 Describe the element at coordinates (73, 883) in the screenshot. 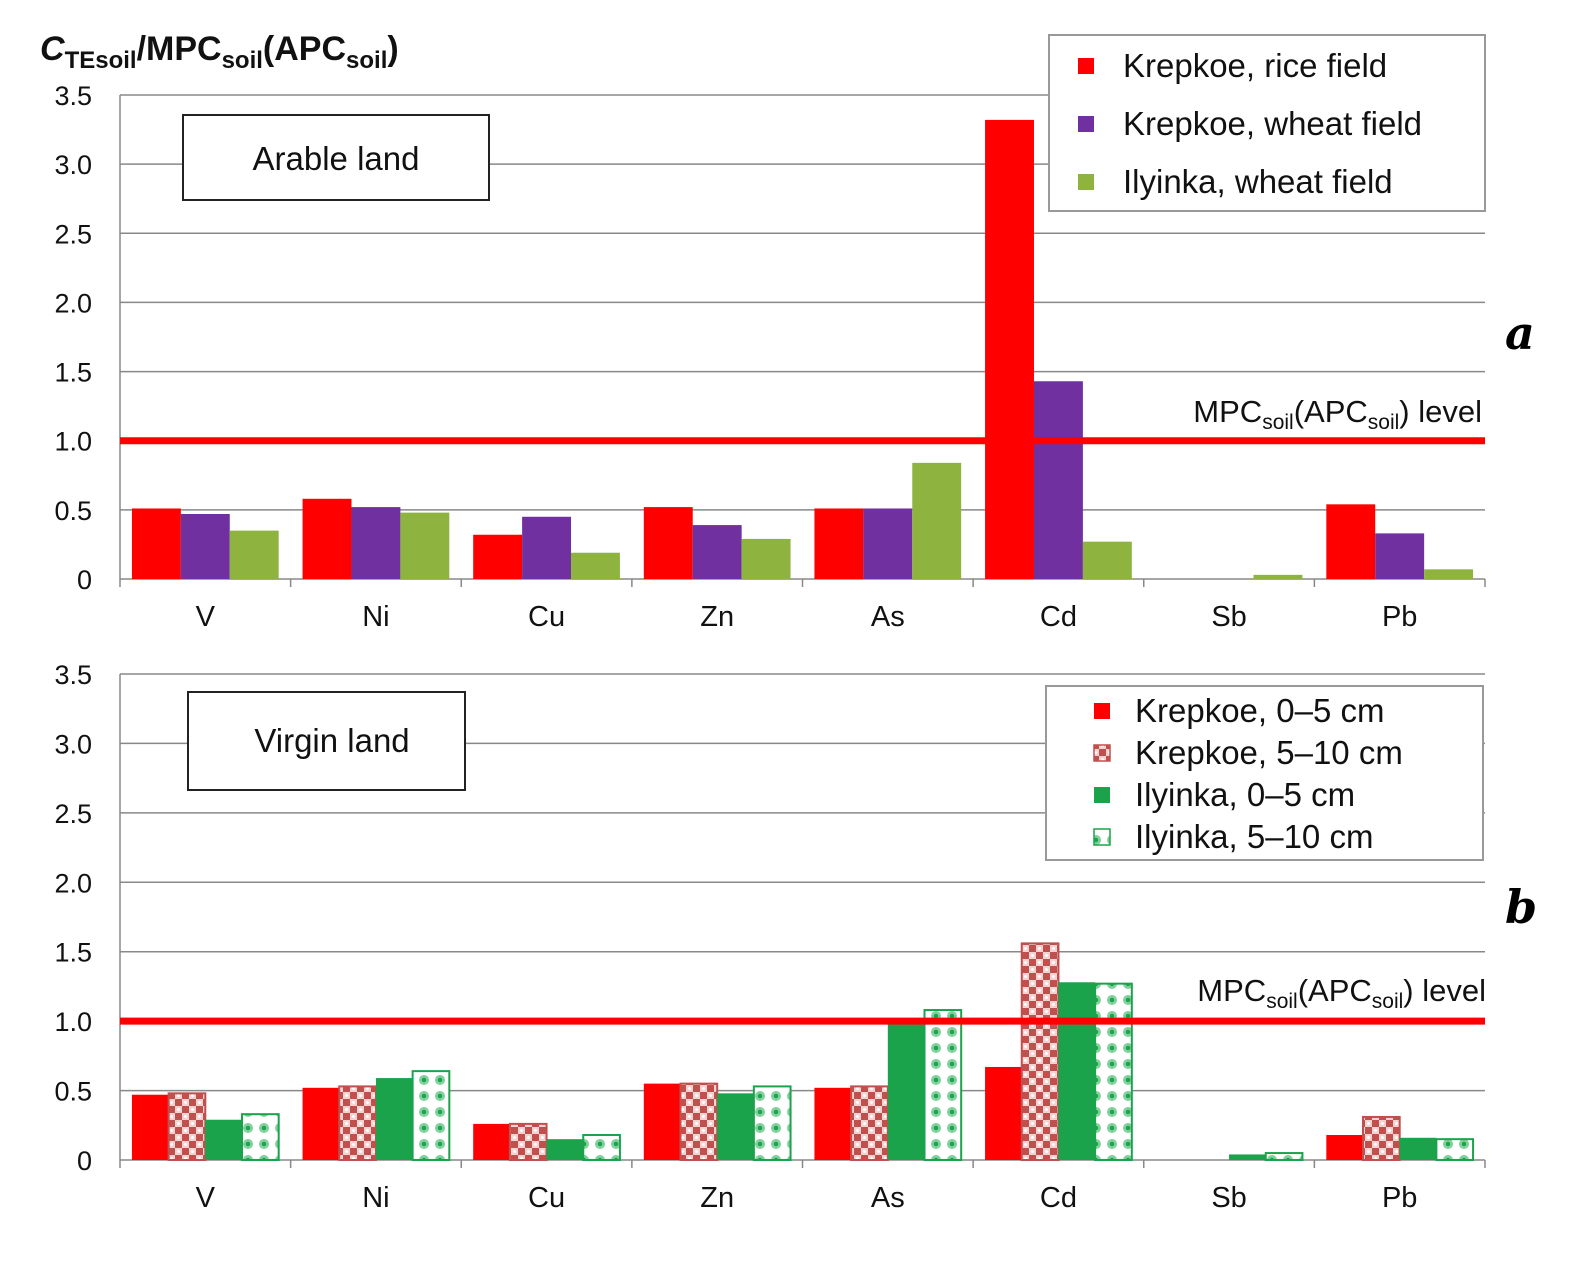

I see `y-tick-label: 2.0` at that location.